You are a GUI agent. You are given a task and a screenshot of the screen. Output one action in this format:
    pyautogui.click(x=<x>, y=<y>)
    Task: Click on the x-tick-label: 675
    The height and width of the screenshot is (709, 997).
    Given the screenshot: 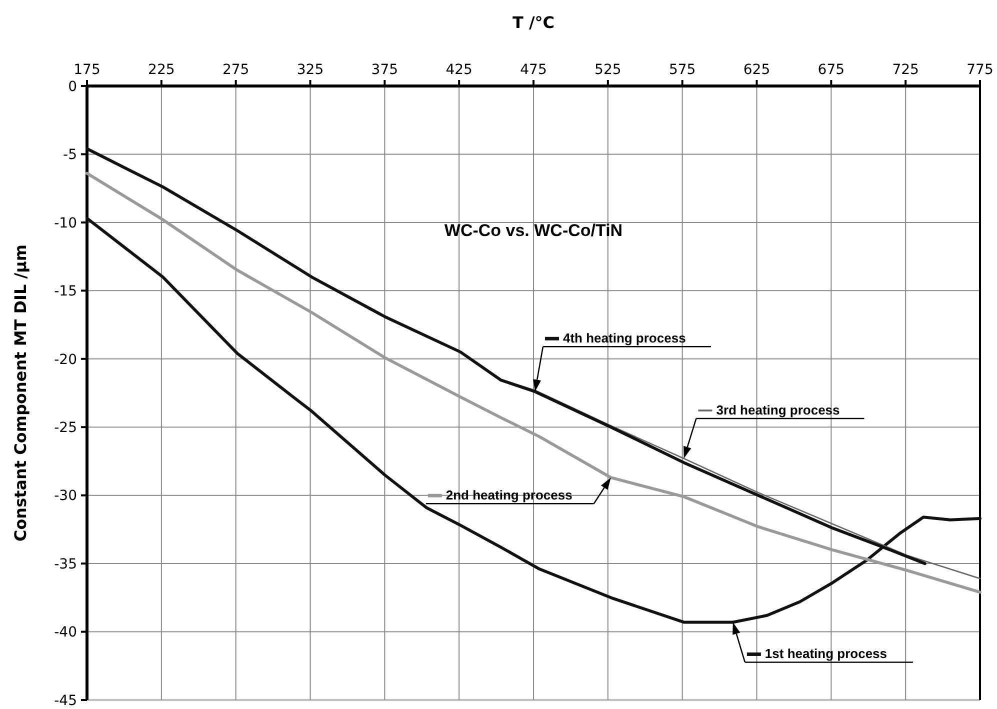 What is the action you would take?
    pyautogui.click(x=831, y=70)
    